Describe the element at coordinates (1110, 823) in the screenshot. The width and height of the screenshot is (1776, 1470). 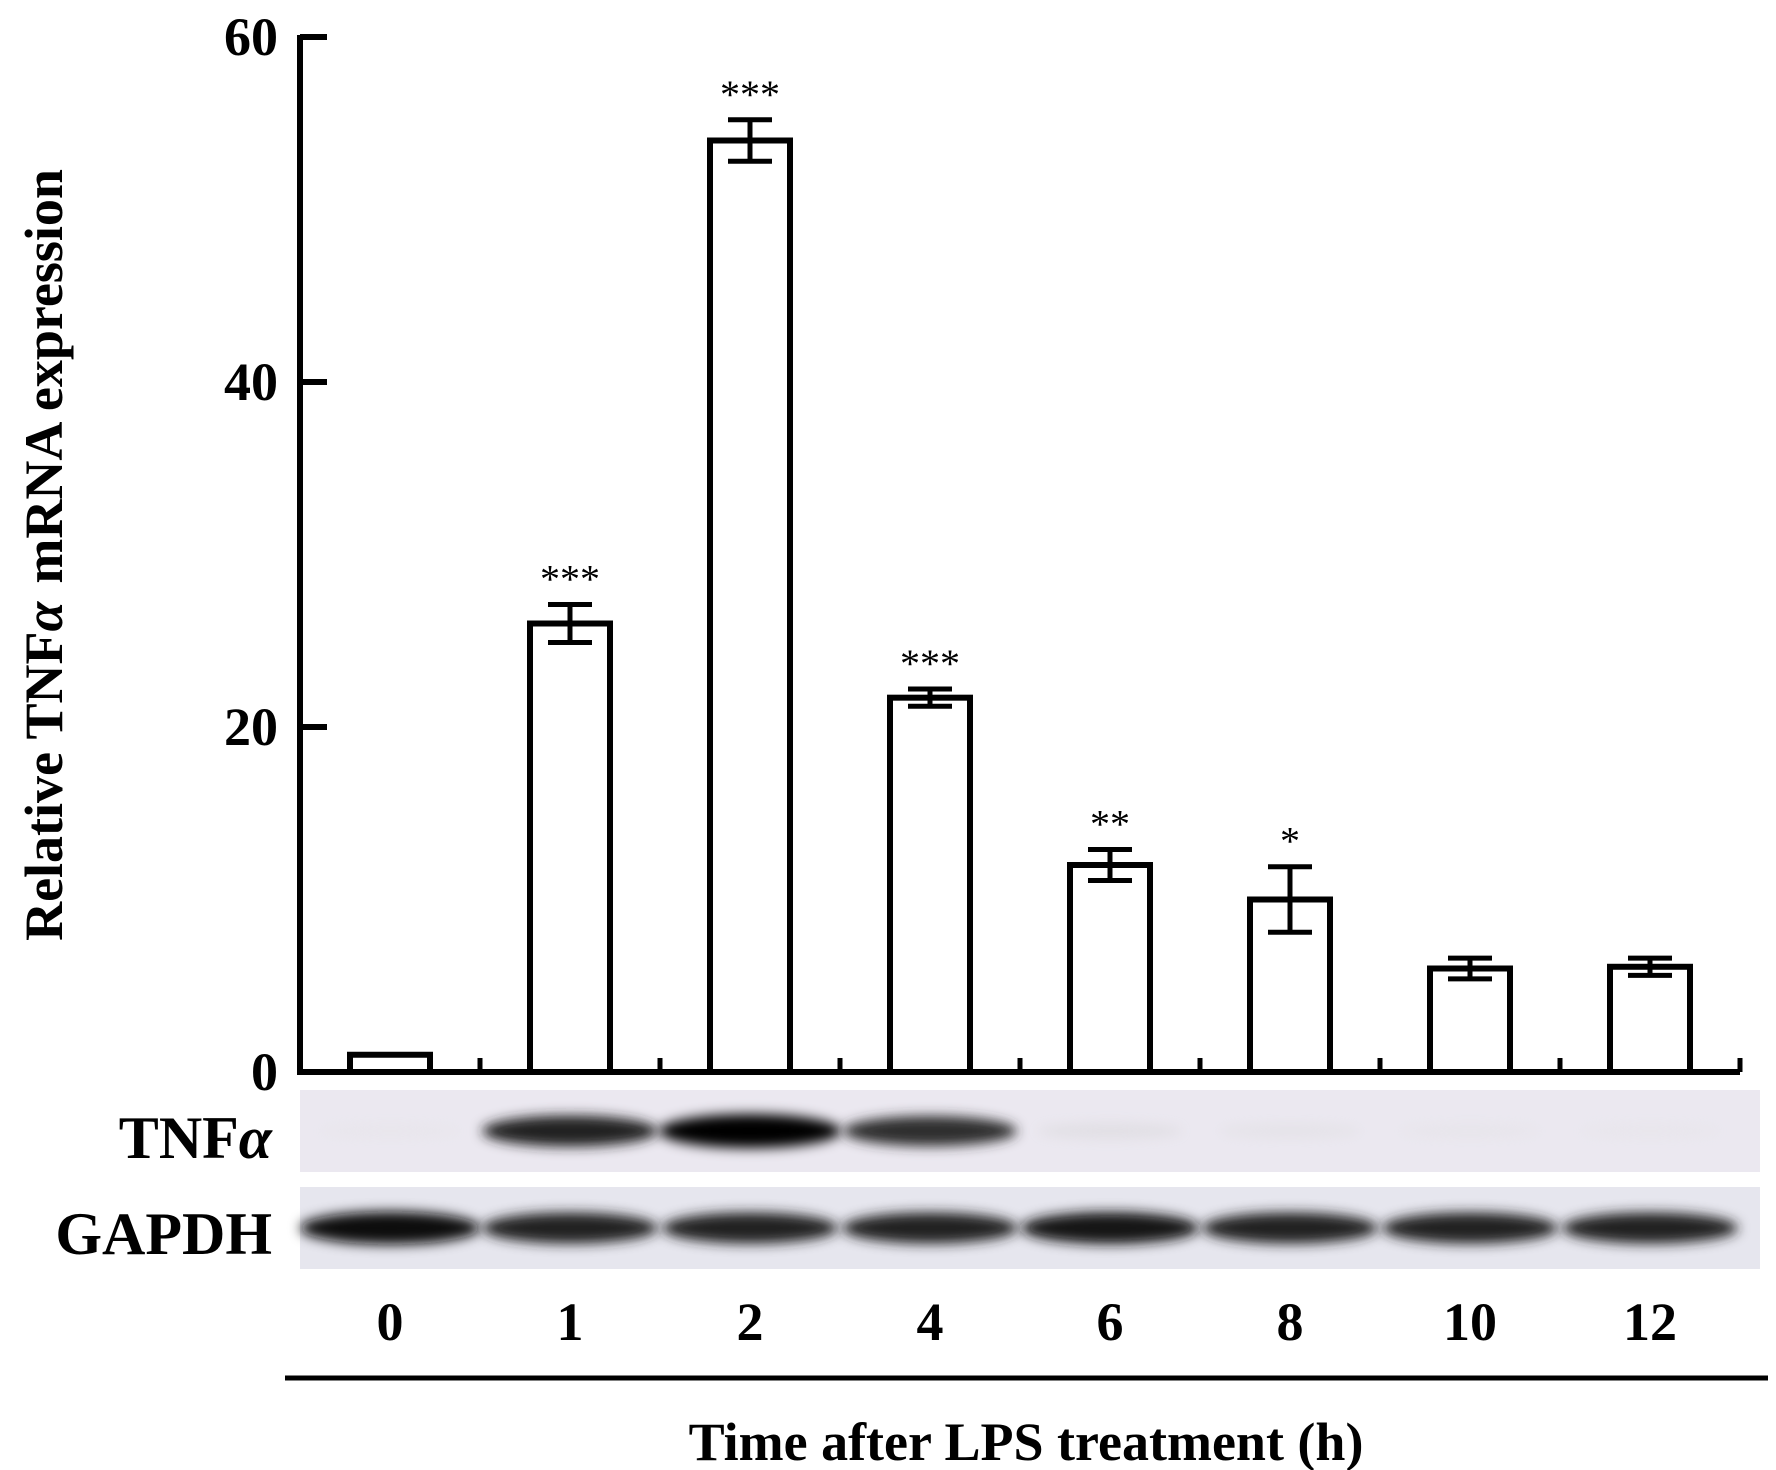
I see `significance-label-6h: **` at that location.